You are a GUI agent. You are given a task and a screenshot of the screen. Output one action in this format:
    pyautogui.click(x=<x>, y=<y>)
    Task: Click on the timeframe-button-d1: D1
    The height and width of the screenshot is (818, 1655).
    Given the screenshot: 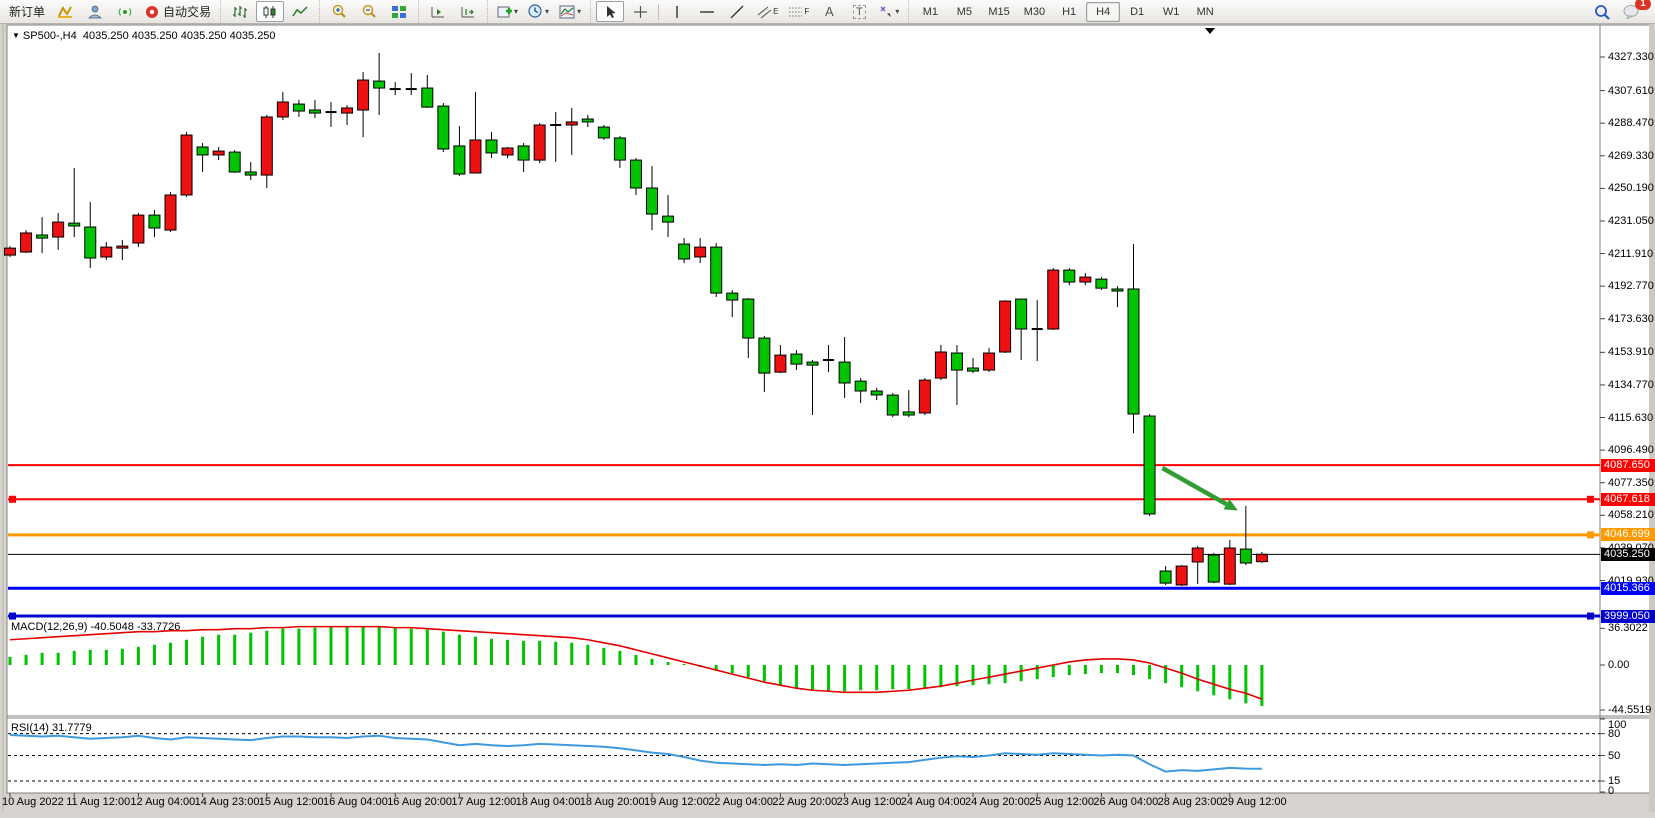 What is the action you would take?
    pyautogui.click(x=1137, y=11)
    